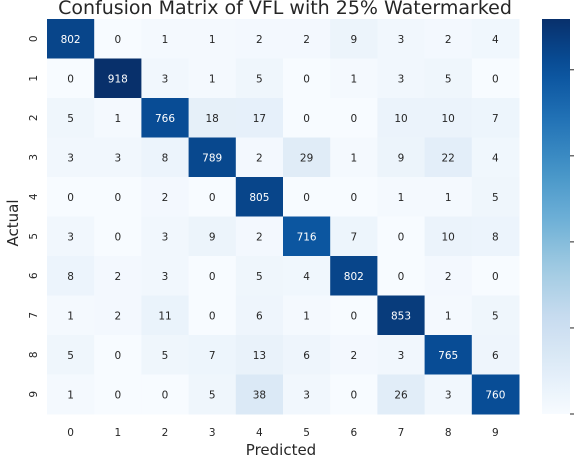  I want to click on cell-value-0-0: 802, so click(71, 40).